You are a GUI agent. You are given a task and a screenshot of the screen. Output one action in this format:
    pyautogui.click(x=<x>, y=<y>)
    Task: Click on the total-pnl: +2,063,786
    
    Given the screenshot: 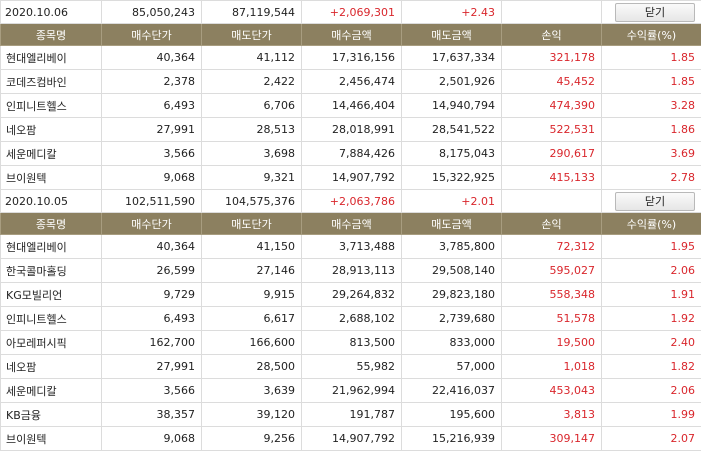 What is the action you would take?
    pyautogui.click(x=351, y=201)
    